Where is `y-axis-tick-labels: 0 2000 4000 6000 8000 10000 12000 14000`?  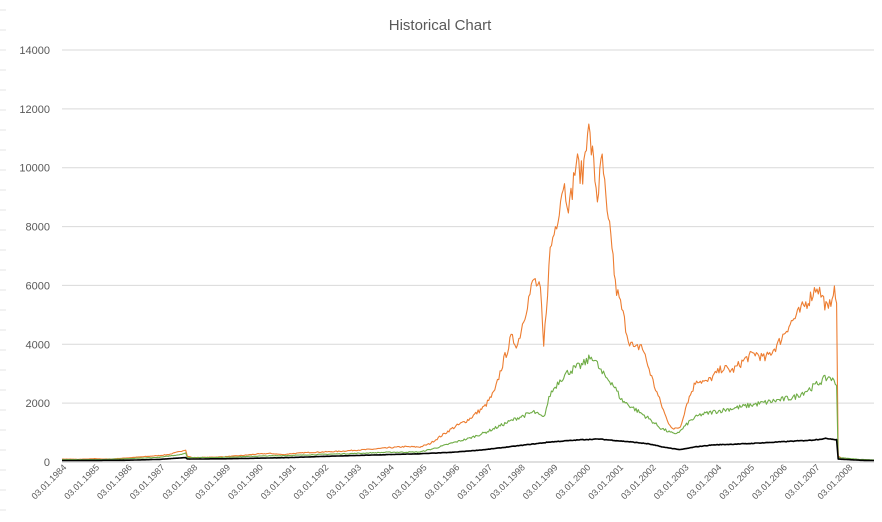
y-axis-tick-labels: 0 2000 4000 6000 8000 10000 12000 14000 is located at coordinates (34, 257).